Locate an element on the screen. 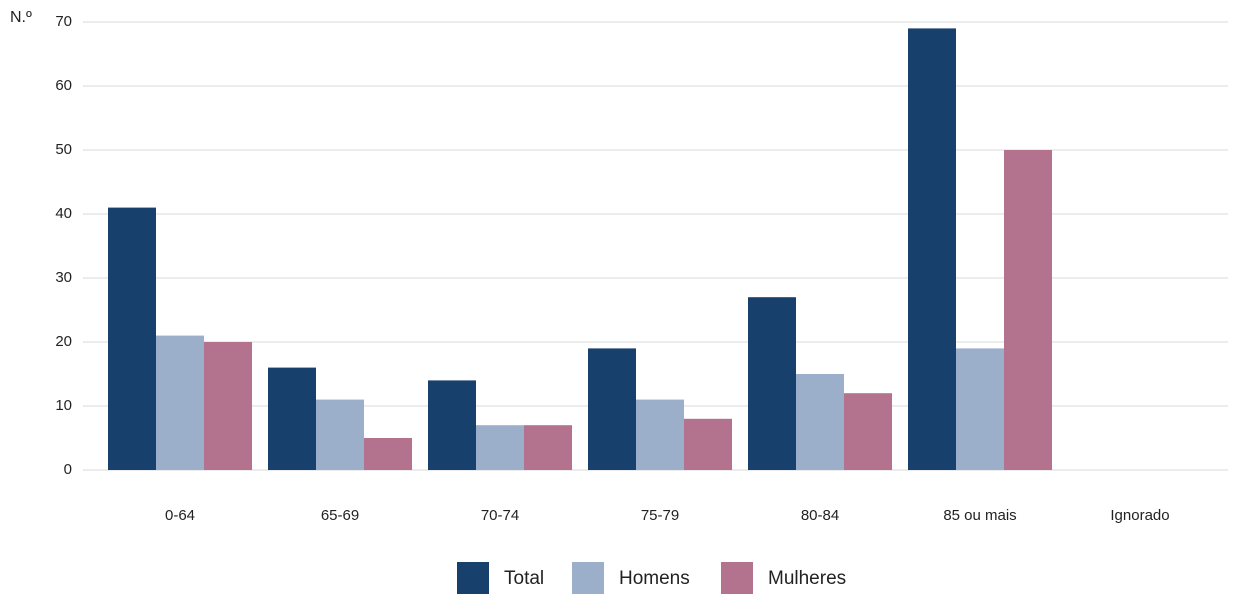  y-tick-label: 70 is located at coordinates (63, 21).